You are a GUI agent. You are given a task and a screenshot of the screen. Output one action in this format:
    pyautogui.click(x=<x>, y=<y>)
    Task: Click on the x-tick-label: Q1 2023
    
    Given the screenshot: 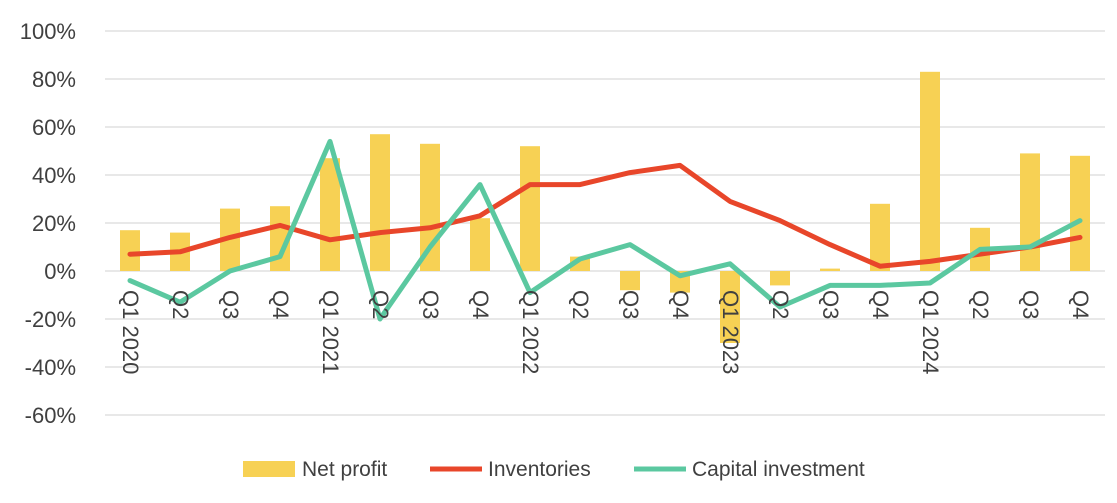 What is the action you would take?
    pyautogui.click(x=730, y=332)
    